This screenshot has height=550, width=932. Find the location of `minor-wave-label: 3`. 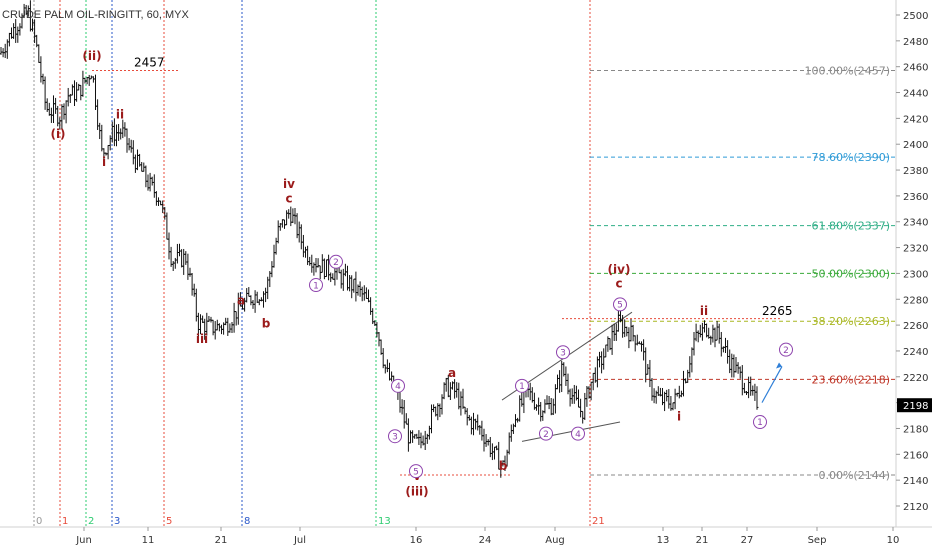

minor-wave-label: 3 is located at coordinates (395, 437).